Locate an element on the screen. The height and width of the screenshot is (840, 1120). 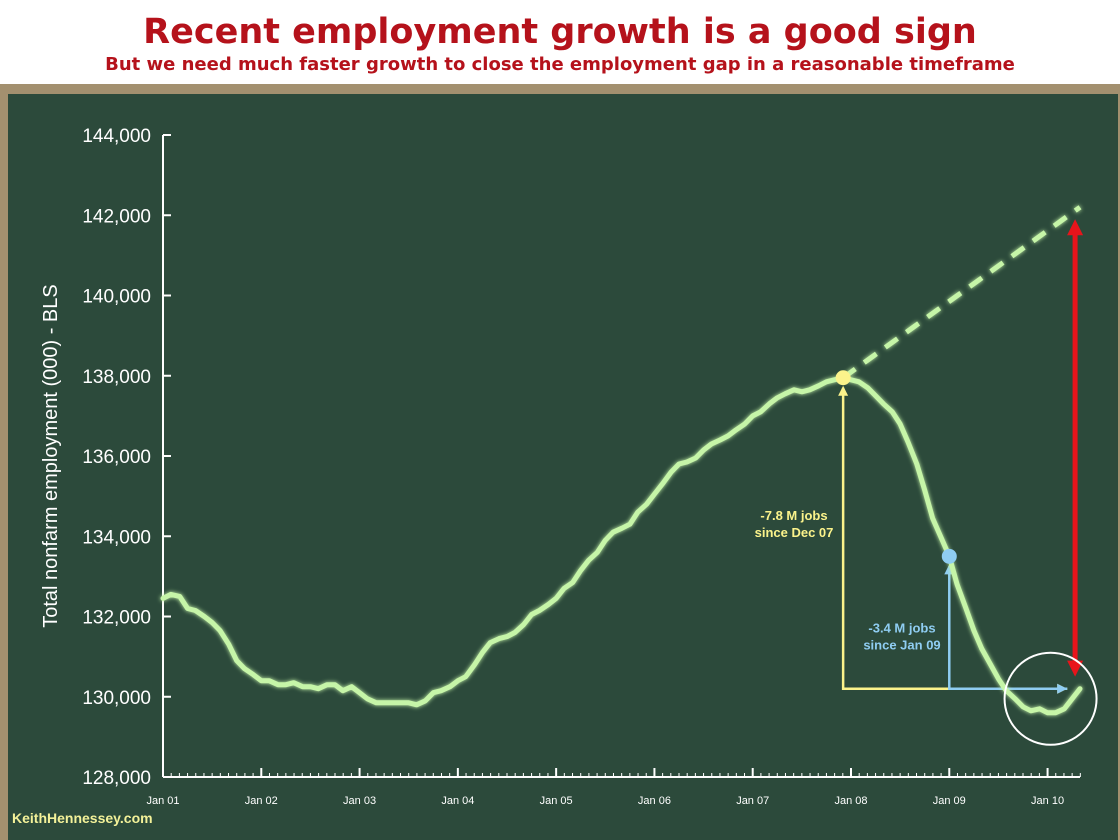
x-tick-label: Jan 03 is located at coordinates (359, 801).